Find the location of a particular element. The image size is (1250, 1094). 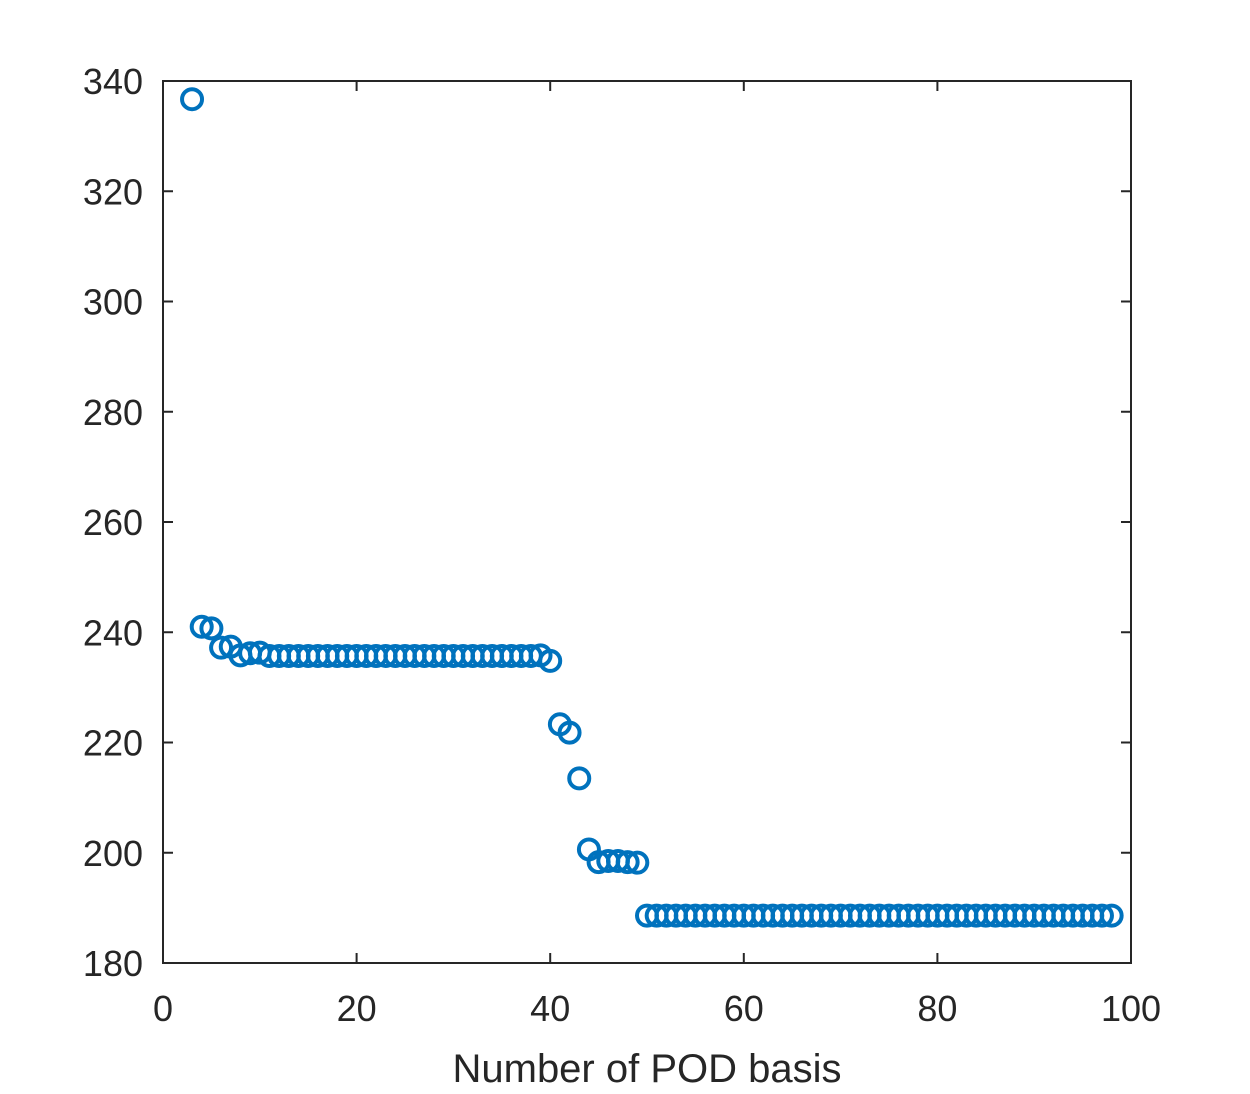

y-tick-label: 180 is located at coordinates (113, 963).